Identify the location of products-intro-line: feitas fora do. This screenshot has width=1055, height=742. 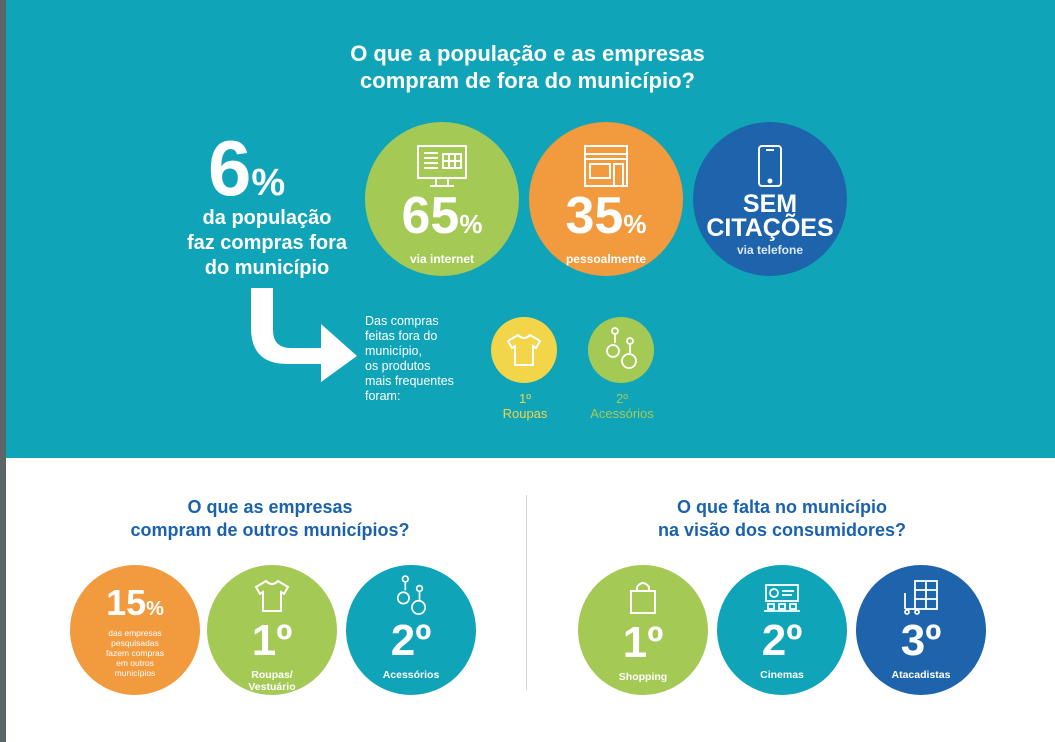
(401, 336).